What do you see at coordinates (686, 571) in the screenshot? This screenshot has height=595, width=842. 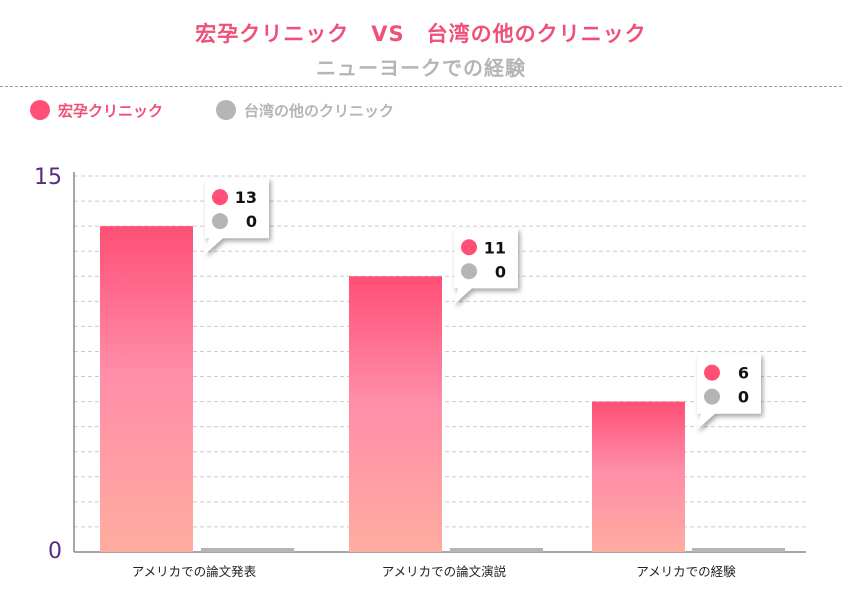 I see `x-tick-label: アメリカでの経験` at bounding box center [686, 571].